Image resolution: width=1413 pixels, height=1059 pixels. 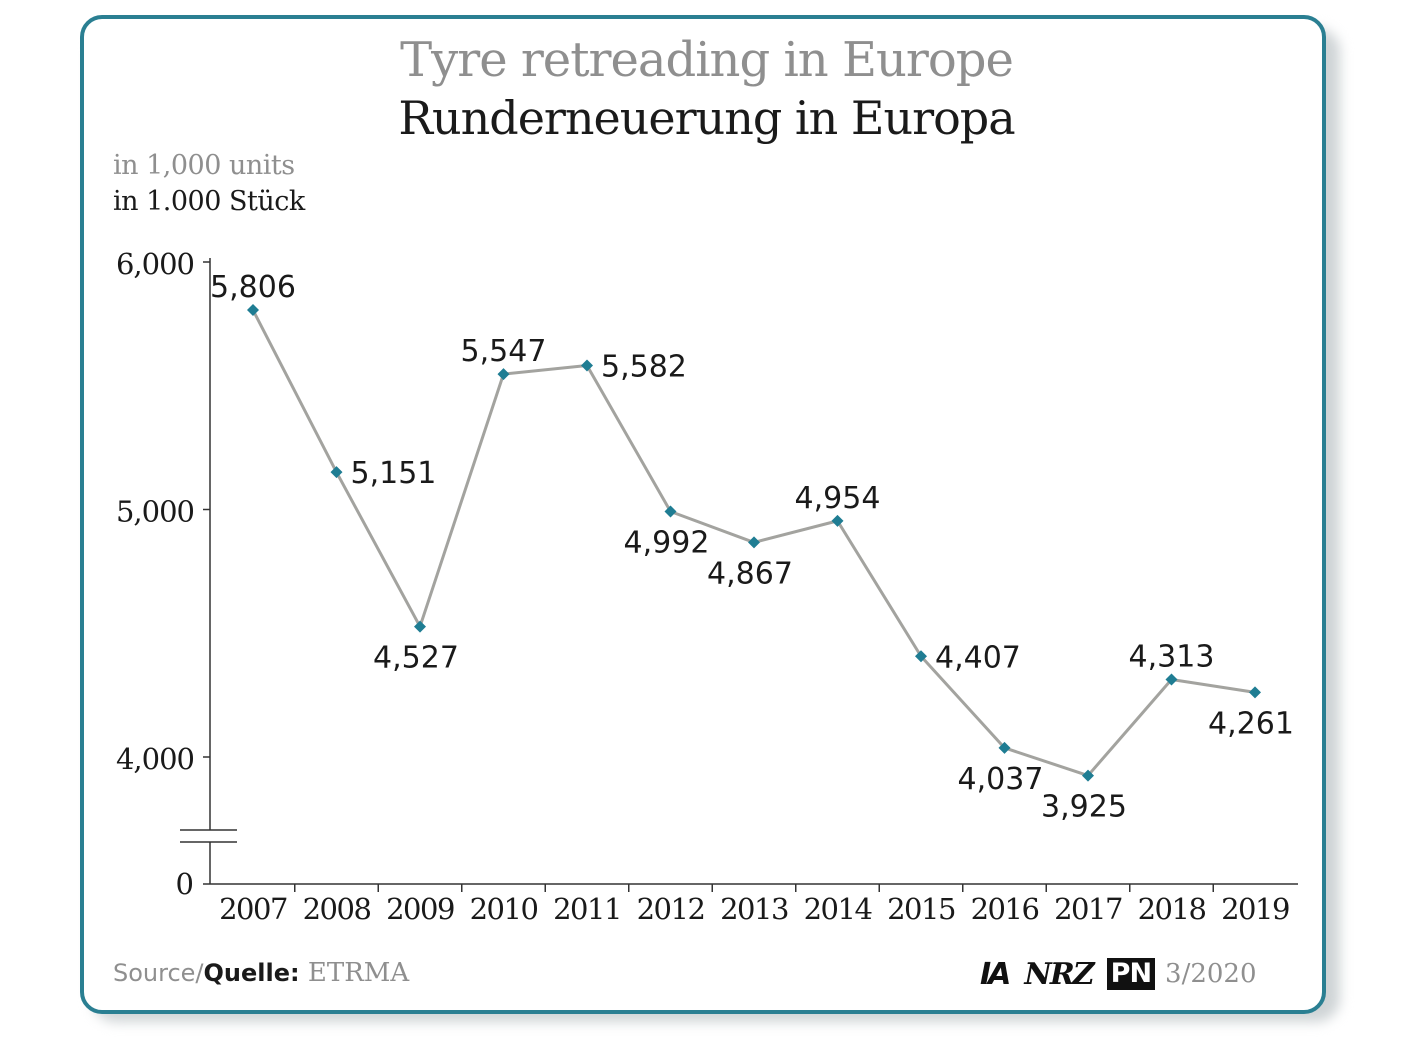 I want to click on data-label: 5,151, so click(x=394, y=473).